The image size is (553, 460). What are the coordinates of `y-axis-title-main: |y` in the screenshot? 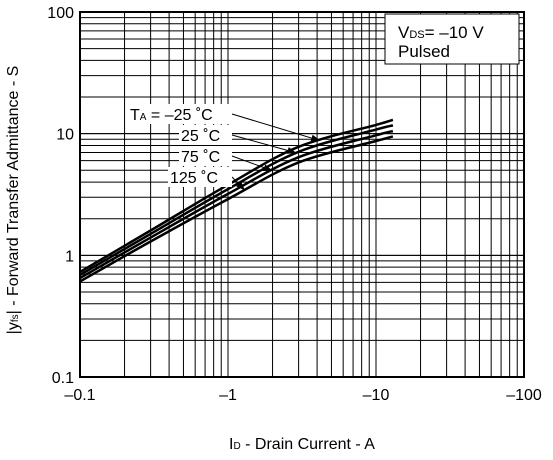 It's located at (13, 328).